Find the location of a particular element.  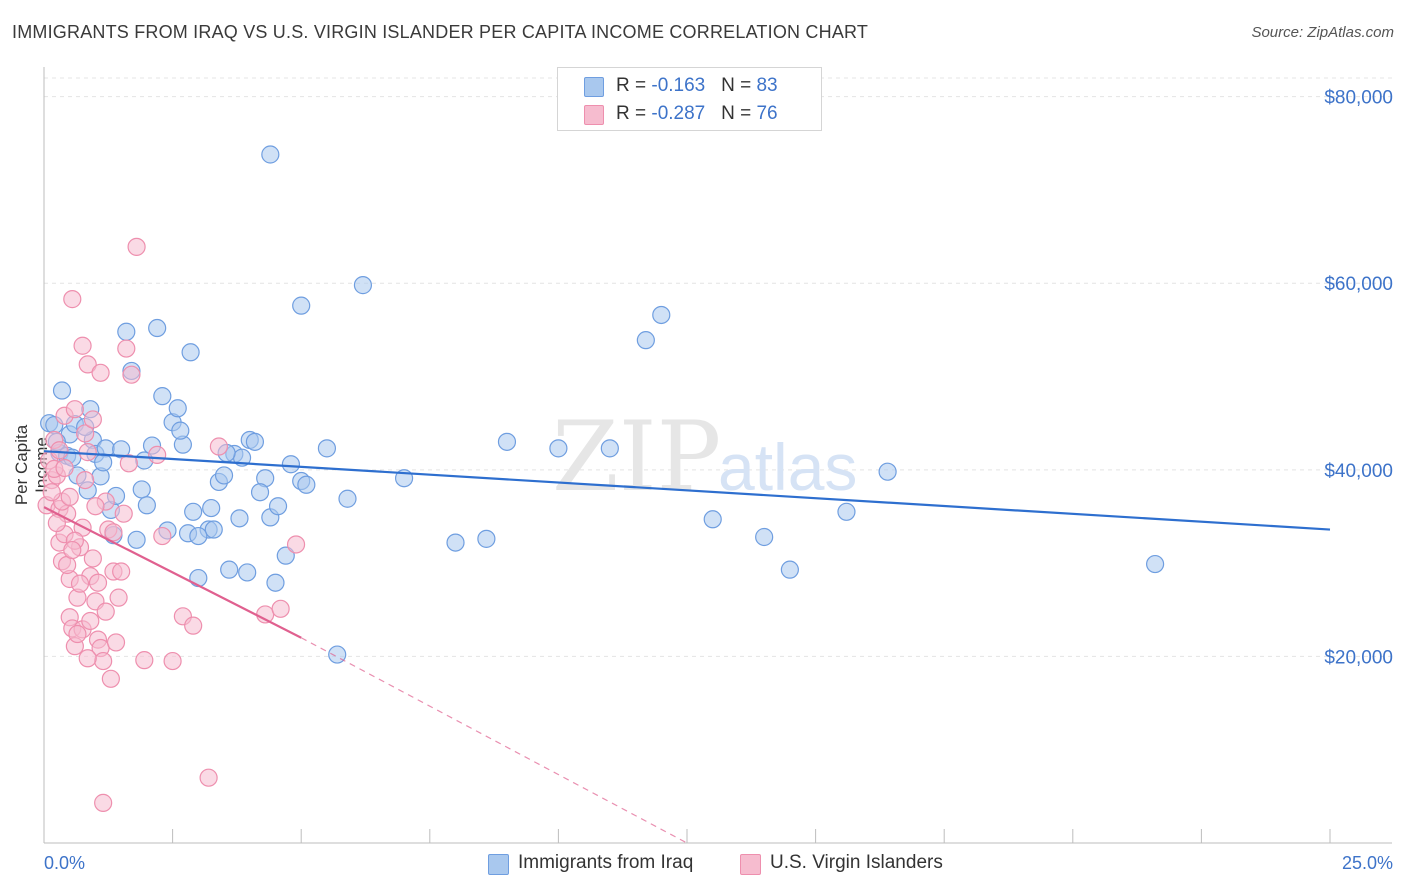

stats-legend: R = -0.163 N = 83 R = -0.287 N = 76 is located at coordinates (689, 99).